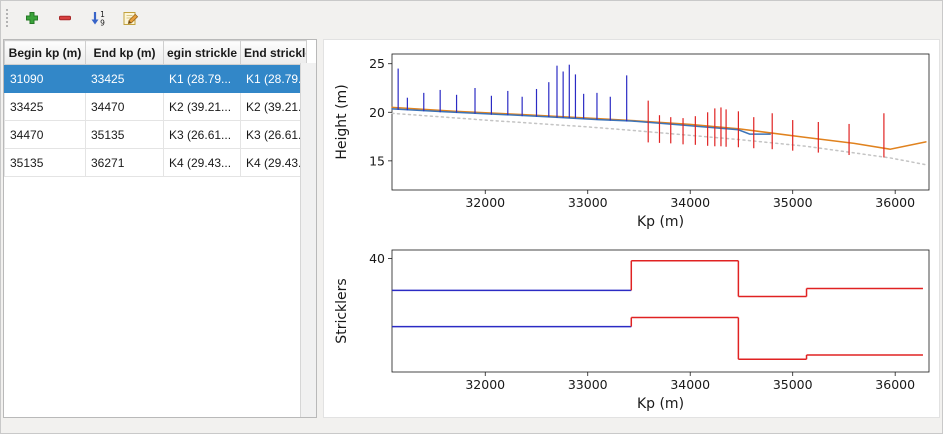 The image size is (943, 434). Describe the element at coordinates (102, 22) in the screenshot. I see `svg-text: 9` at that location.